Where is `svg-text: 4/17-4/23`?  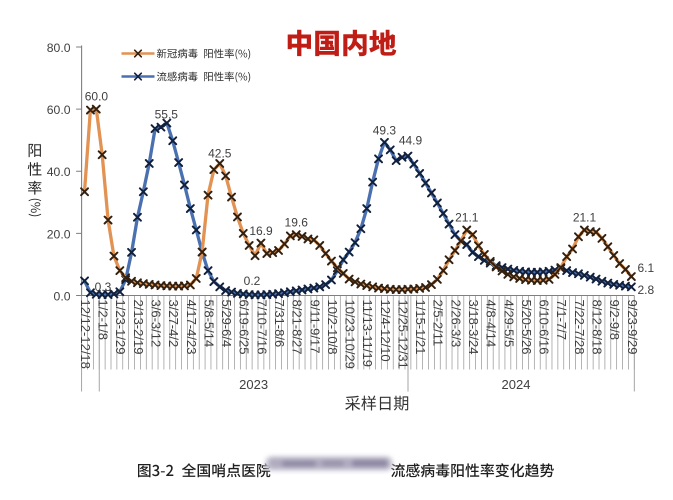
svg-text: 4/17-4/23 is located at coordinates (191, 327).